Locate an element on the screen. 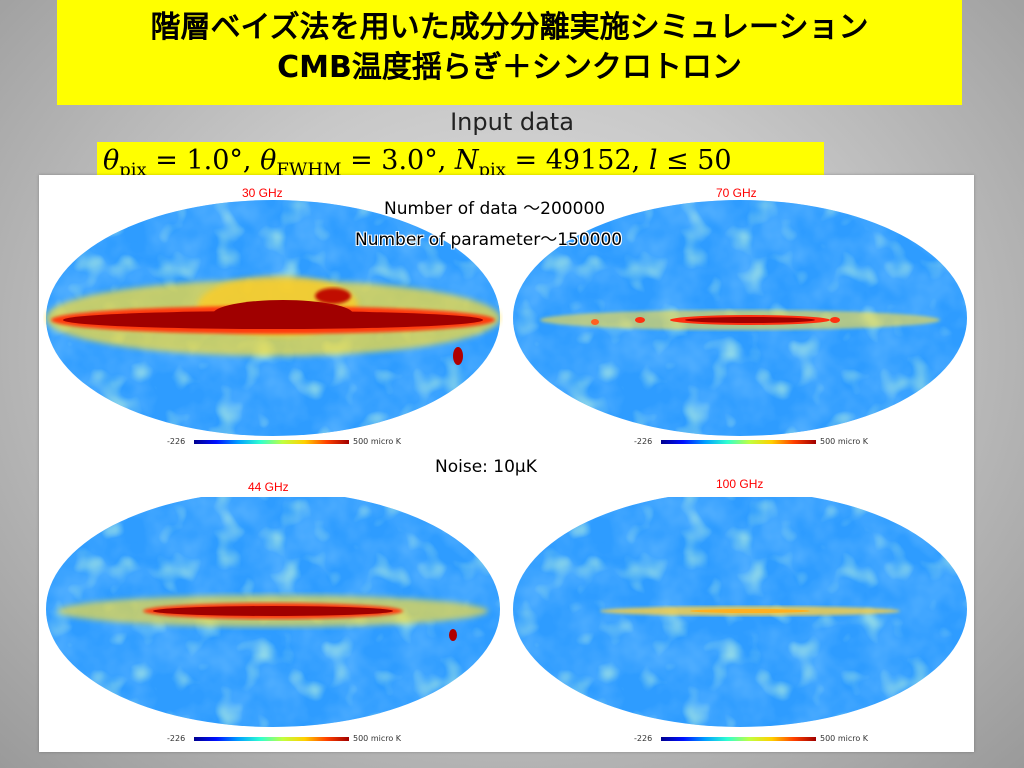 The height and width of the screenshot is (768, 1024). scale-max-70ghz: 500 micro K is located at coordinates (844, 441).